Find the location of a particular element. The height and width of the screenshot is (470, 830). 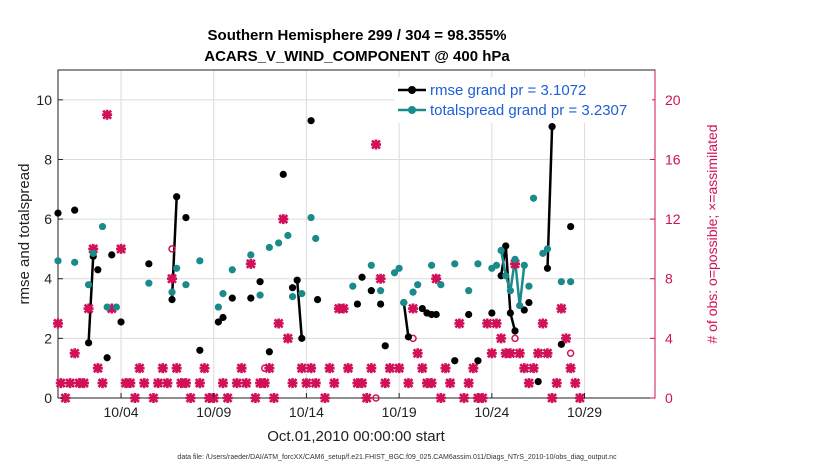

x-tick-label: 10/09 is located at coordinates (213, 412).